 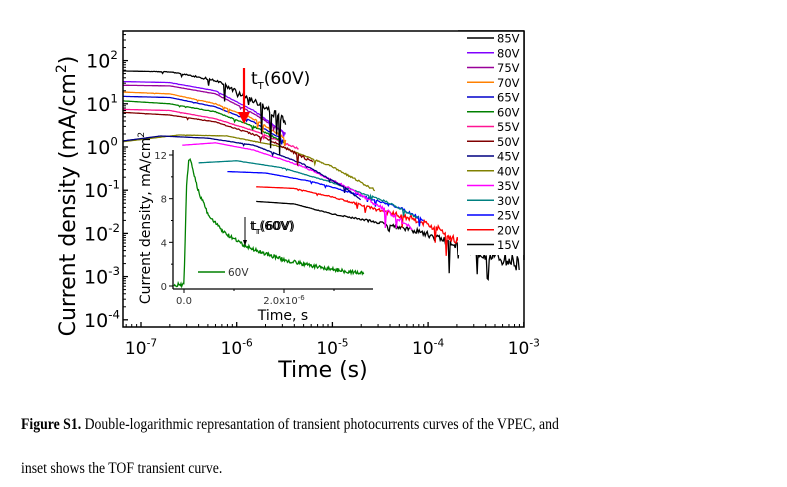 What do you see at coordinates (145, 218) in the screenshot?
I see `inset-y-axis-label: Current density, mA/cm2` at bounding box center [145, 218].